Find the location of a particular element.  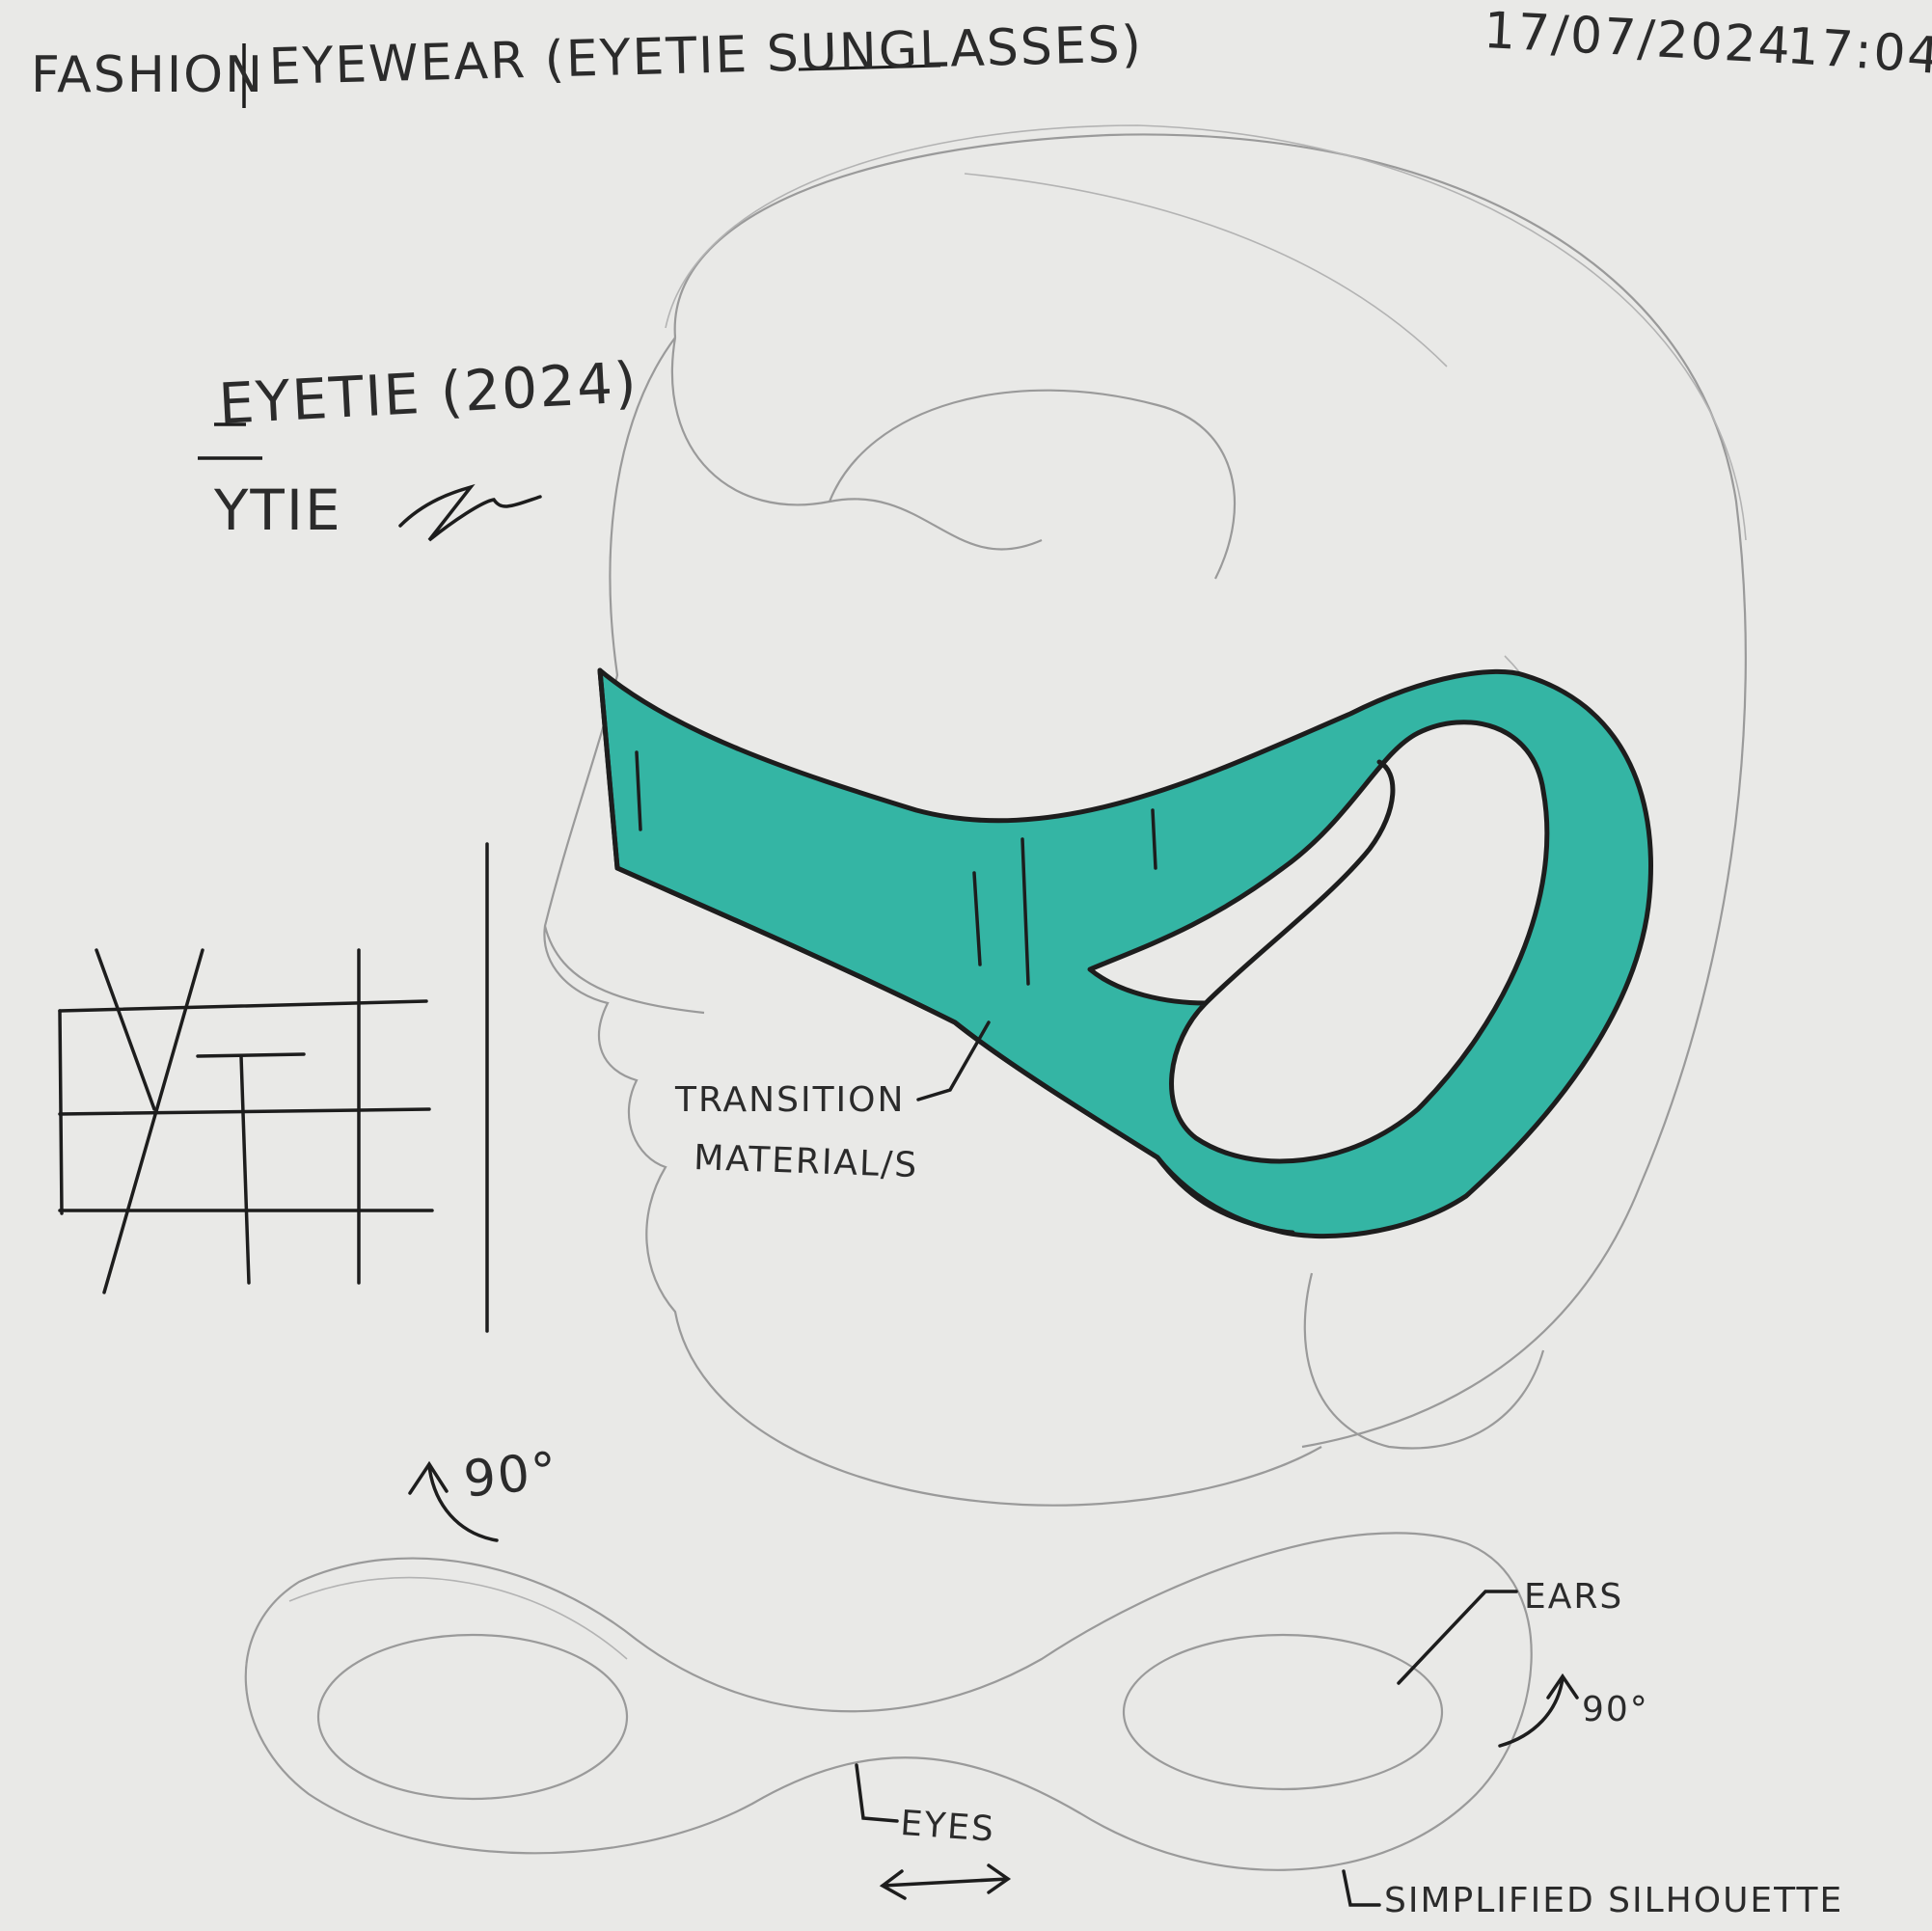

header-time: 17:04 is located at coordinates (1858, 52).